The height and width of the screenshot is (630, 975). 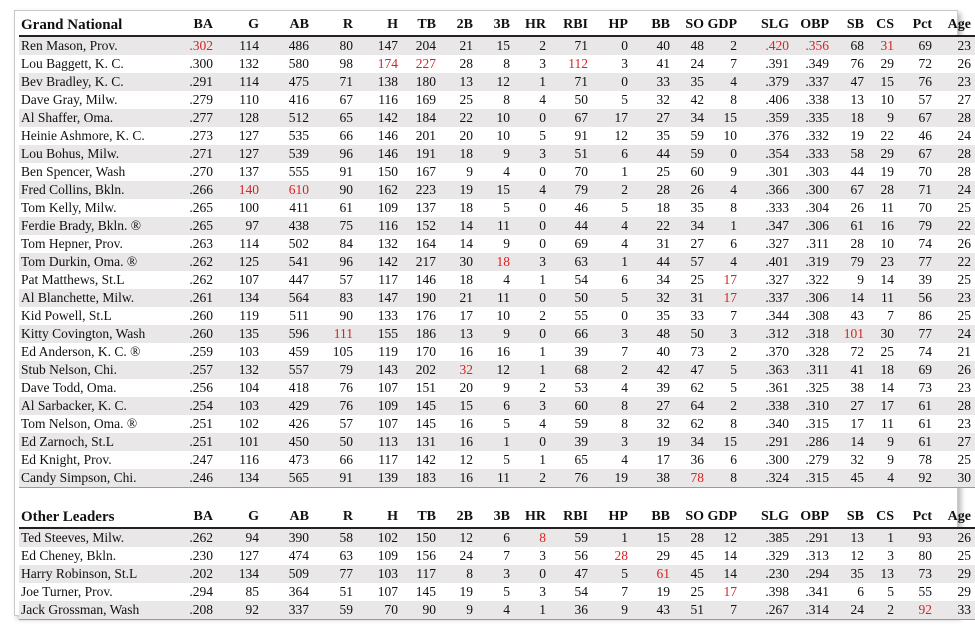 I want to click on stat-cell: 103, so click(x=236, y=352).